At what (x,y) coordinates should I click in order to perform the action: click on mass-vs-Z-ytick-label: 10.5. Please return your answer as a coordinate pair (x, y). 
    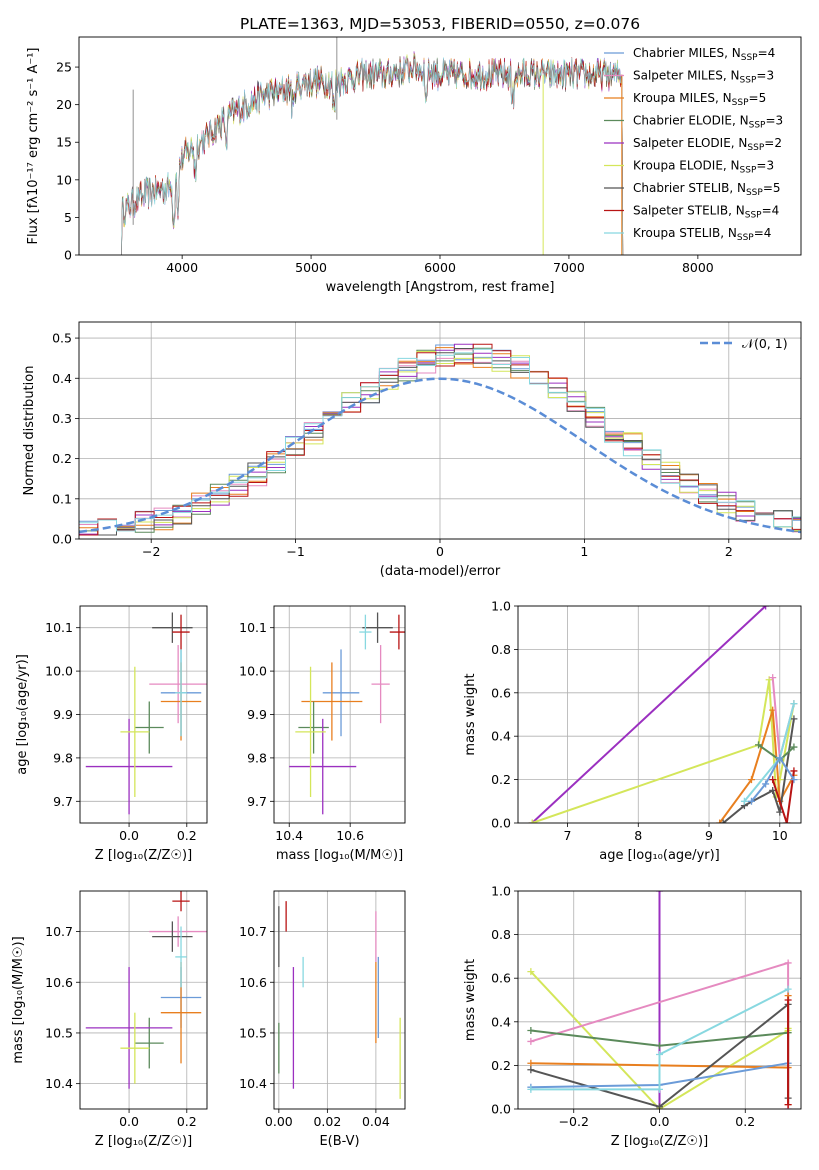
    Looking at the image, I should click on (59, 1032).